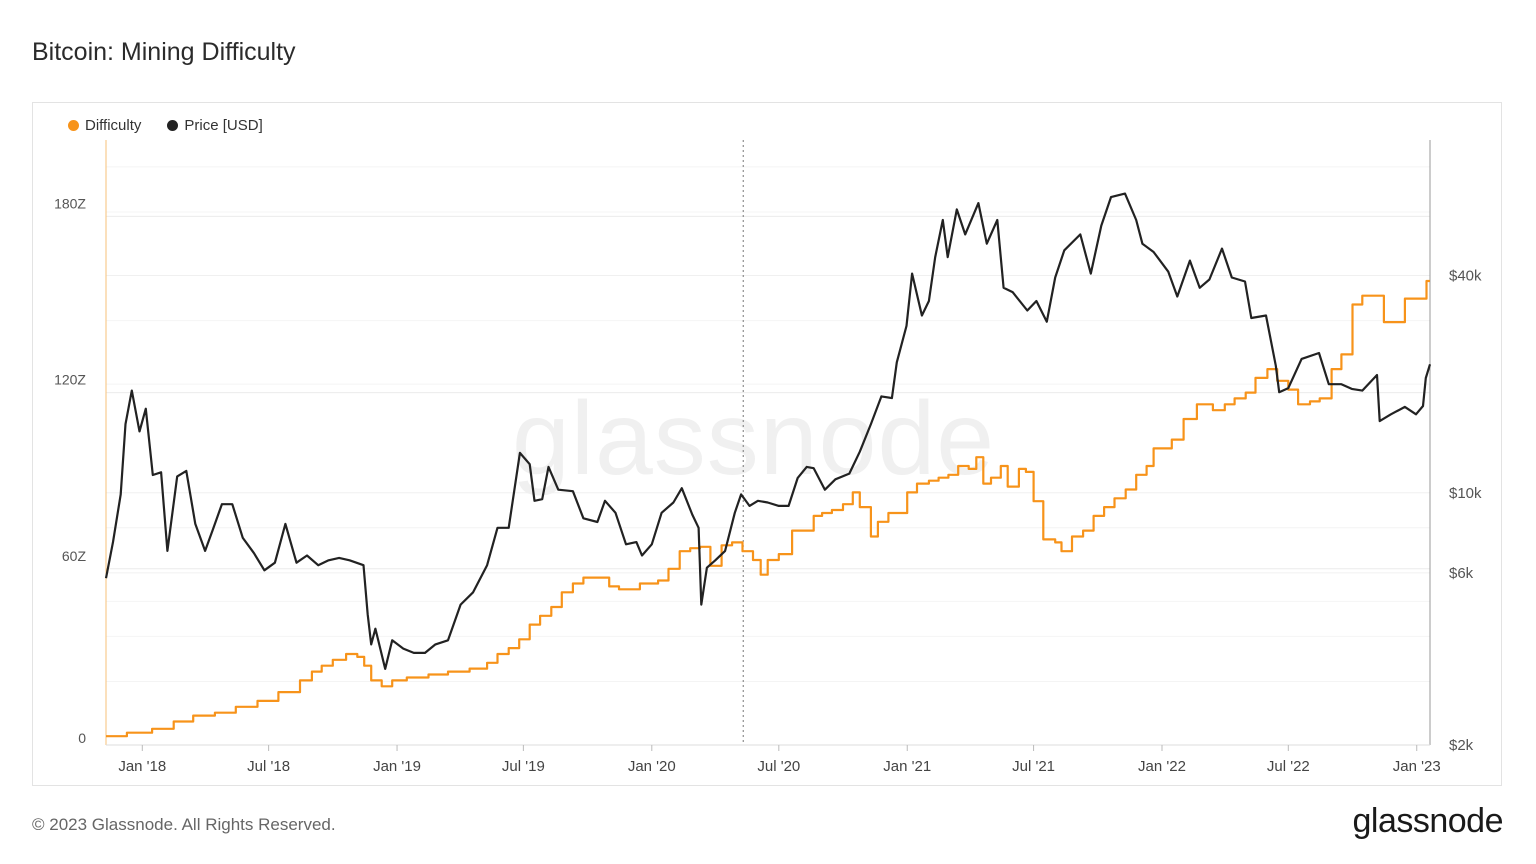 Image resolution: width=1536 pixels, height=864 pixels. What do you see at coordinates (70, 203) in the screenshot?
I see `y-left-tick-label: 180Z` at bounding box center [70, 203].